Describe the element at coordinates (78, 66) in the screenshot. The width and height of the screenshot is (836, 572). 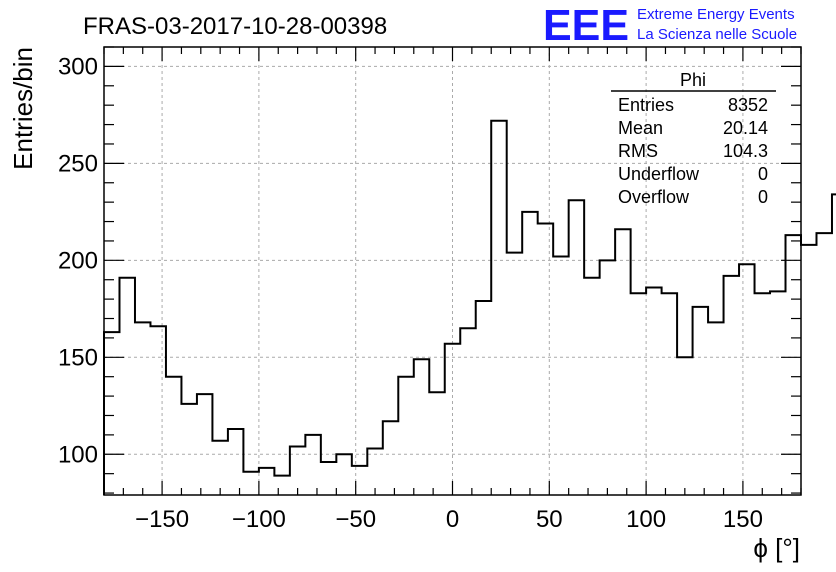
I see `y-tick-label: 300` at that location.